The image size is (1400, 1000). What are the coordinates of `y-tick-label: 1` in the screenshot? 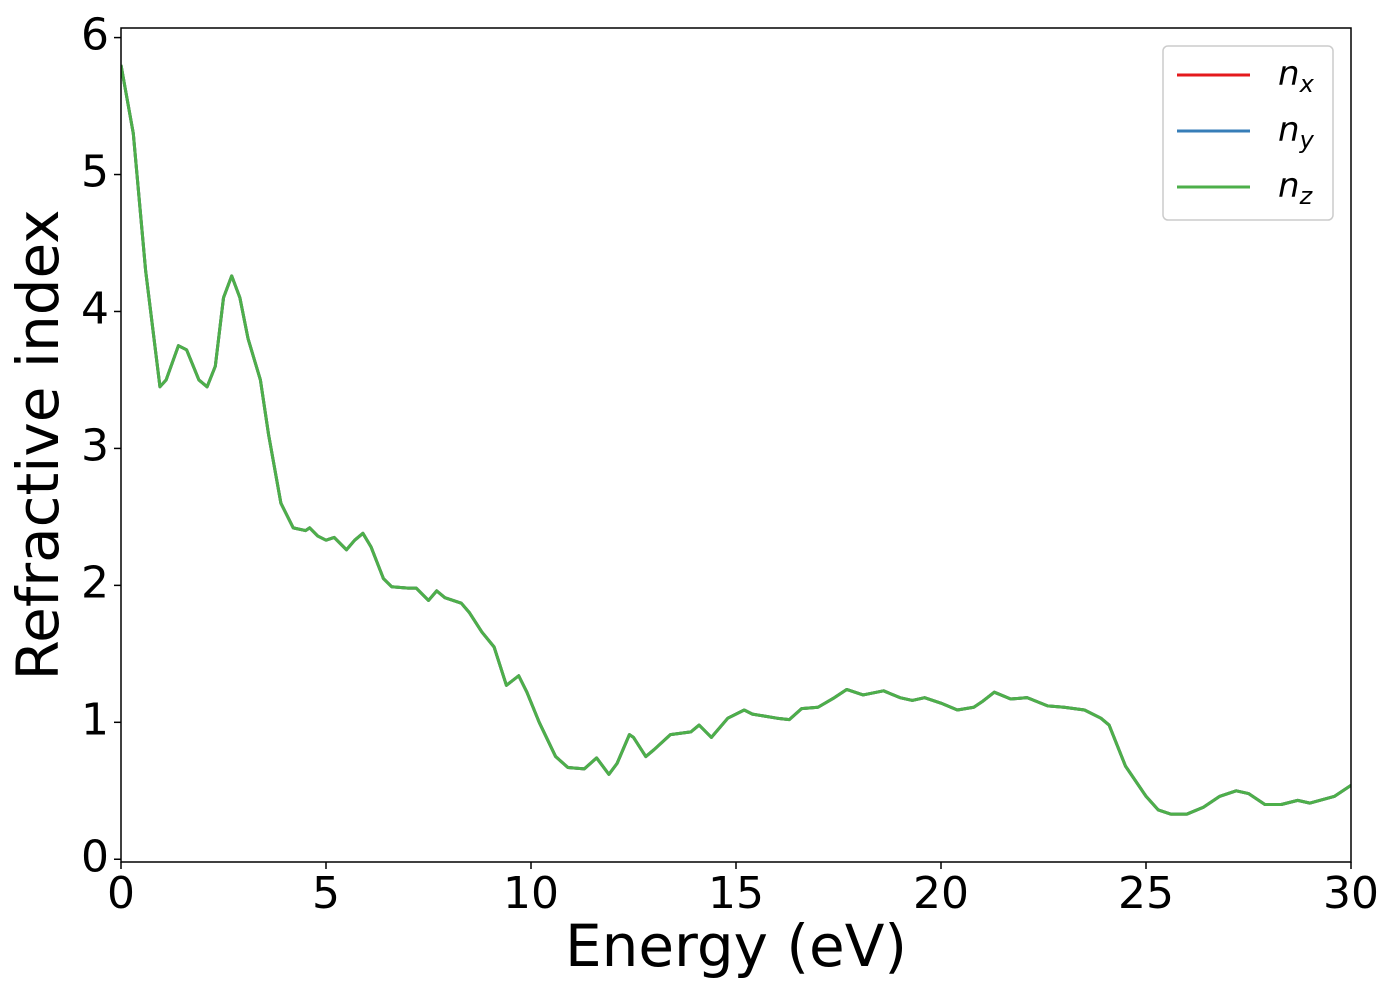 It's located at (95, 719).